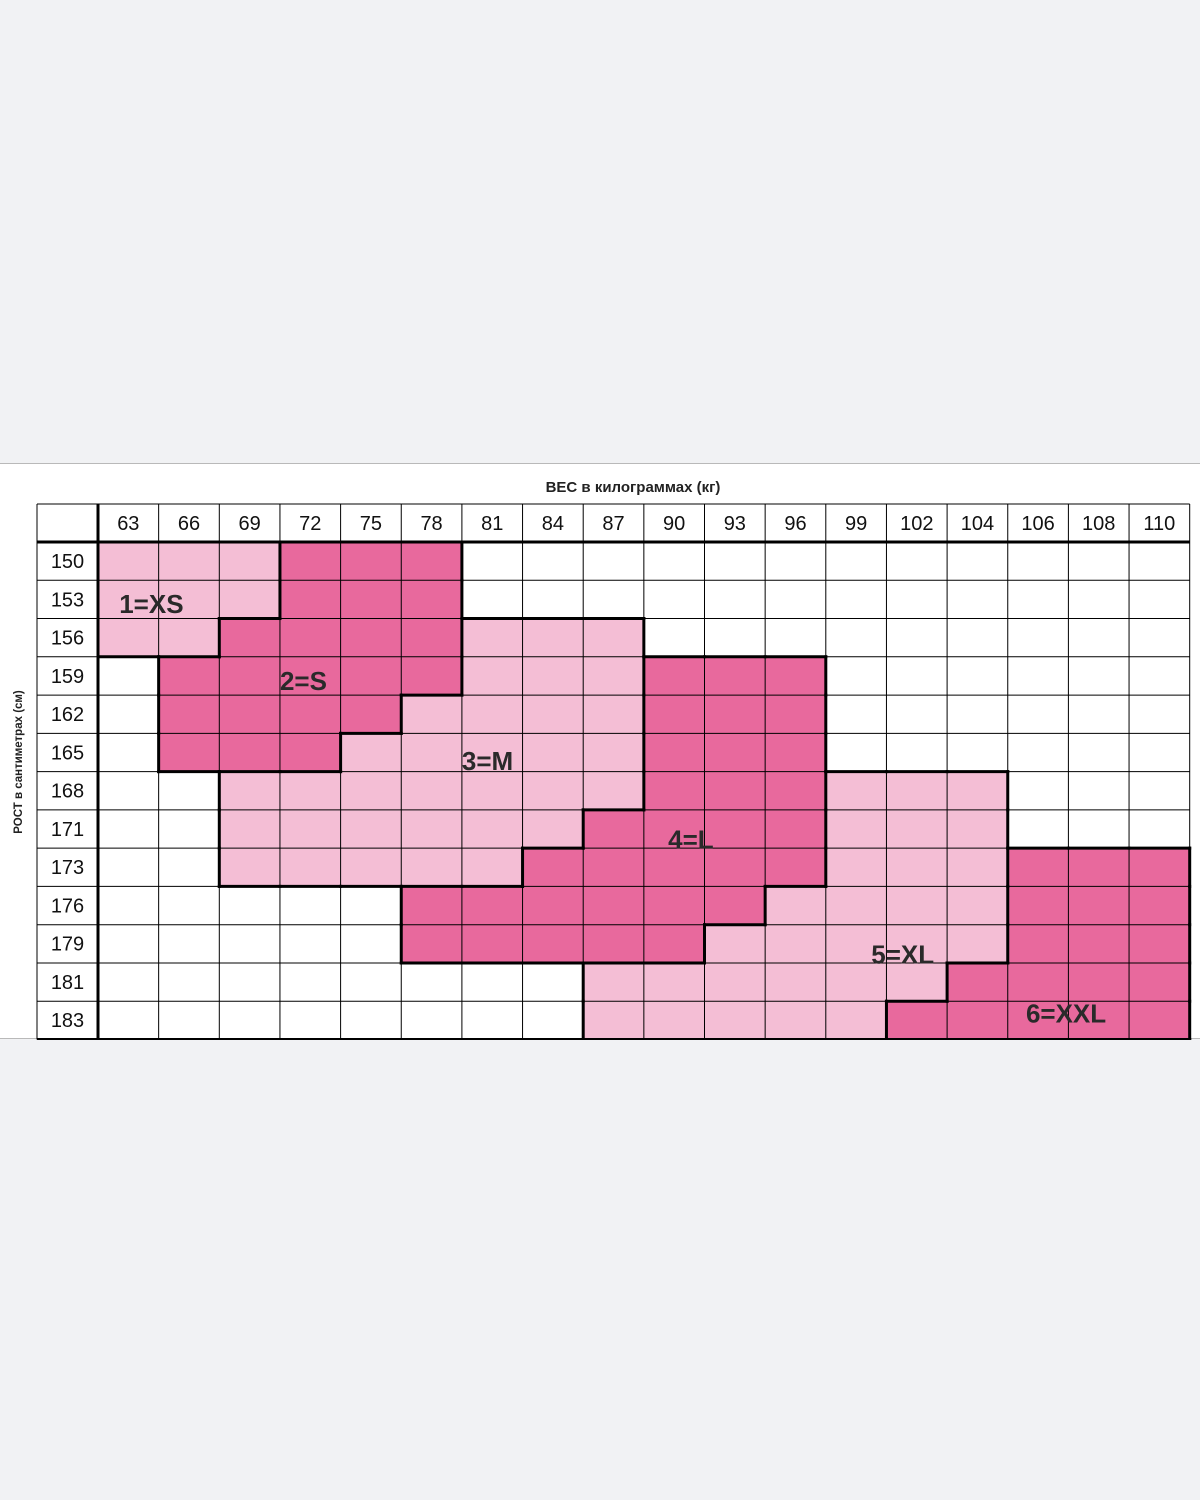 Image resolution: width=1200 pixels, height=1500 pixels. I want to click on y-tick-label: 181, so click(67, 983).